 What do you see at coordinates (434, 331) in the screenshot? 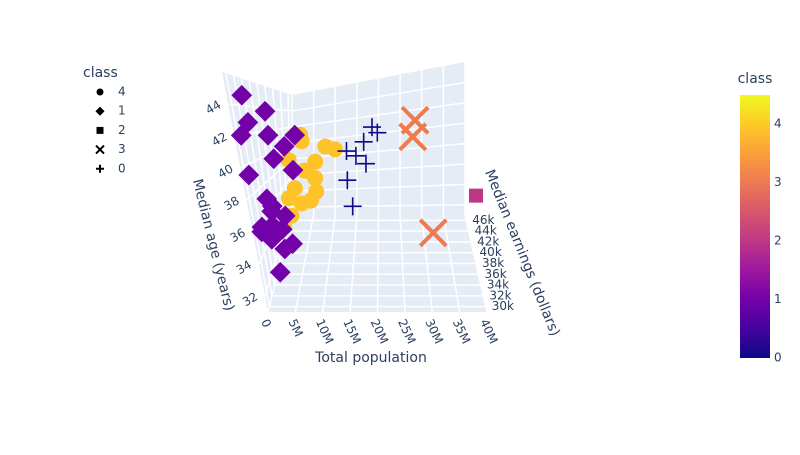
I see `x-tick-label: 30M` at bounding box center [434, 331].